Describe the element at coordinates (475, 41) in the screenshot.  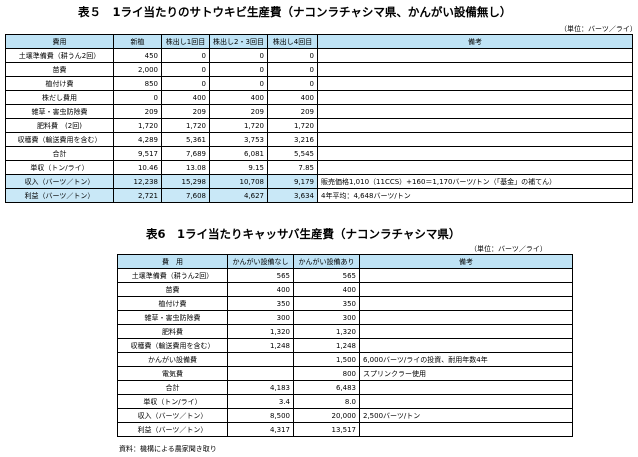
I see `column-header: 備考` at that location.